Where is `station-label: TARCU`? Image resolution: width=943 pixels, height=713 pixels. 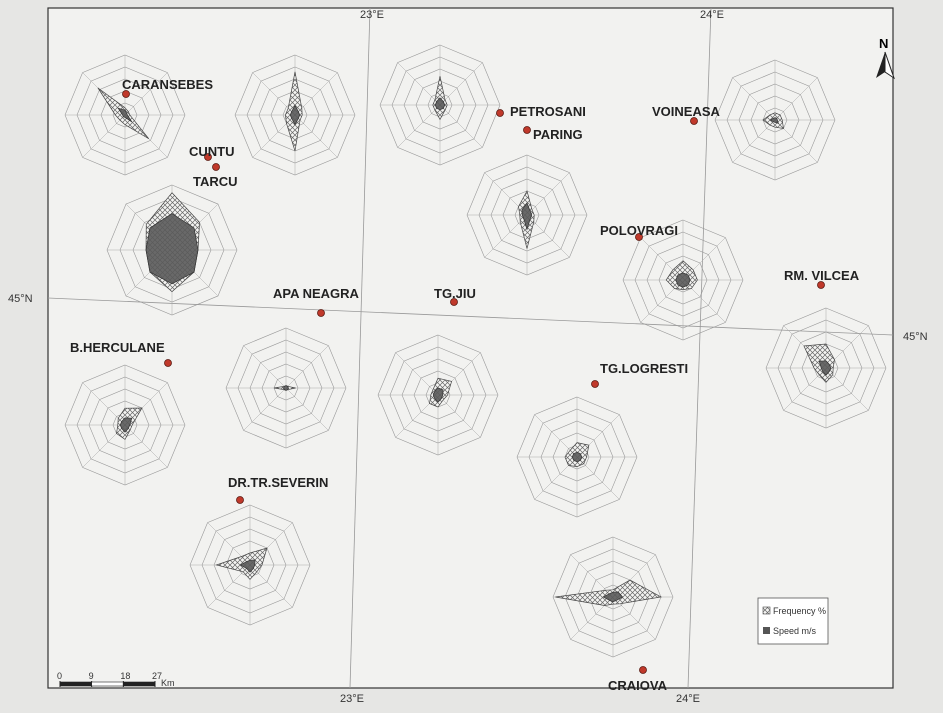
station-label: TARCU is located at coordinates (215, 181).